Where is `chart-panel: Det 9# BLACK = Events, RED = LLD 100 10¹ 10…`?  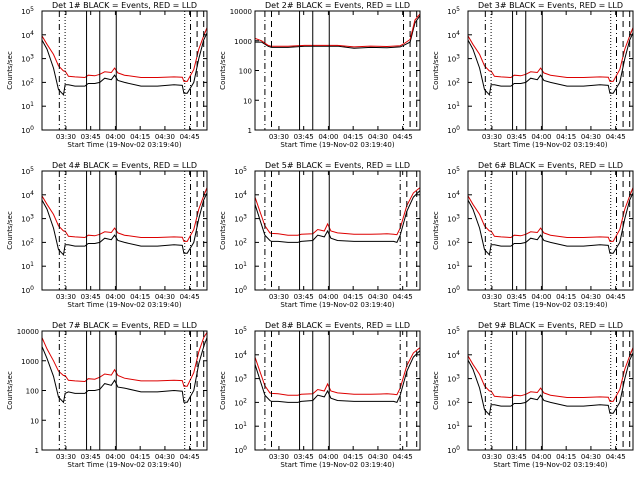
chart-panel: Det 9# BLACK = Events, RED = LLD 100 10¹ 10… is located at coordinates (533, 395).